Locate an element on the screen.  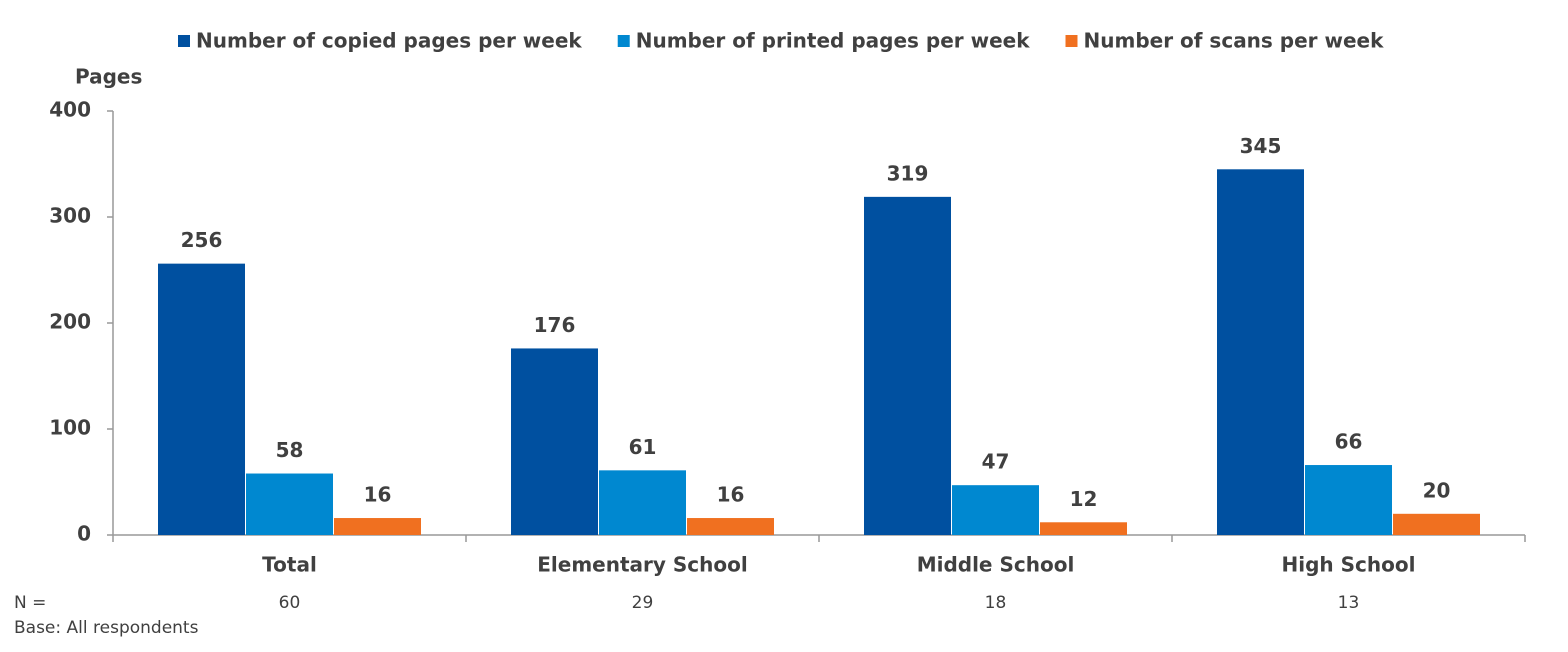
n-value: 13 is located at coordinates (1349, 603).